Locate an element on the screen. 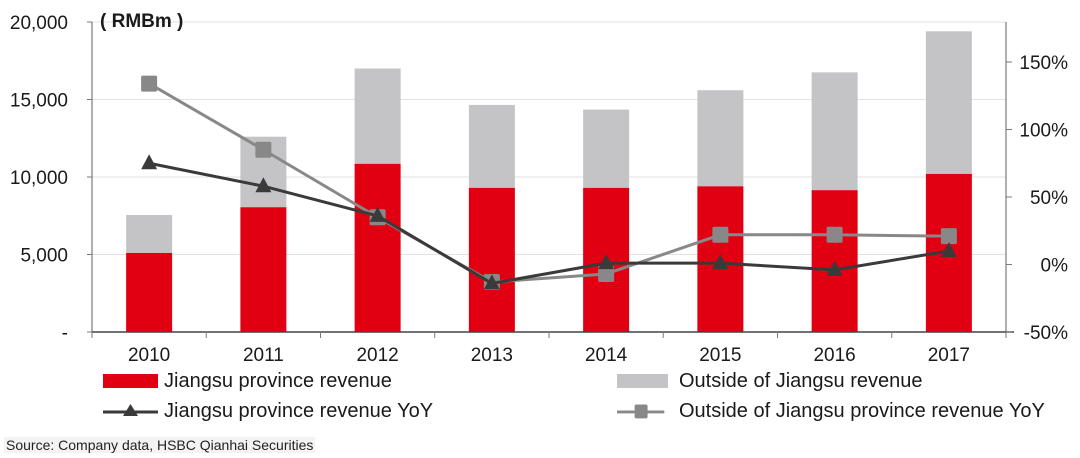 This screenshot has width=1080, height=458. x-axis-tick-label: 2013 is located at coordinates (492, 355).